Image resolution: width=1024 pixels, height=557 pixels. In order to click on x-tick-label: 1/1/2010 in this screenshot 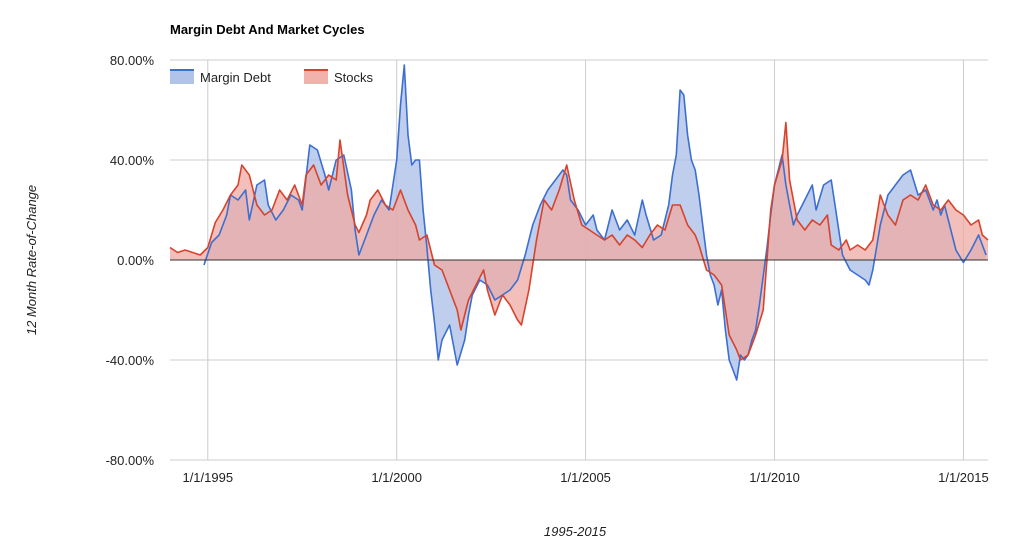, I will do `click(774, 477)`.